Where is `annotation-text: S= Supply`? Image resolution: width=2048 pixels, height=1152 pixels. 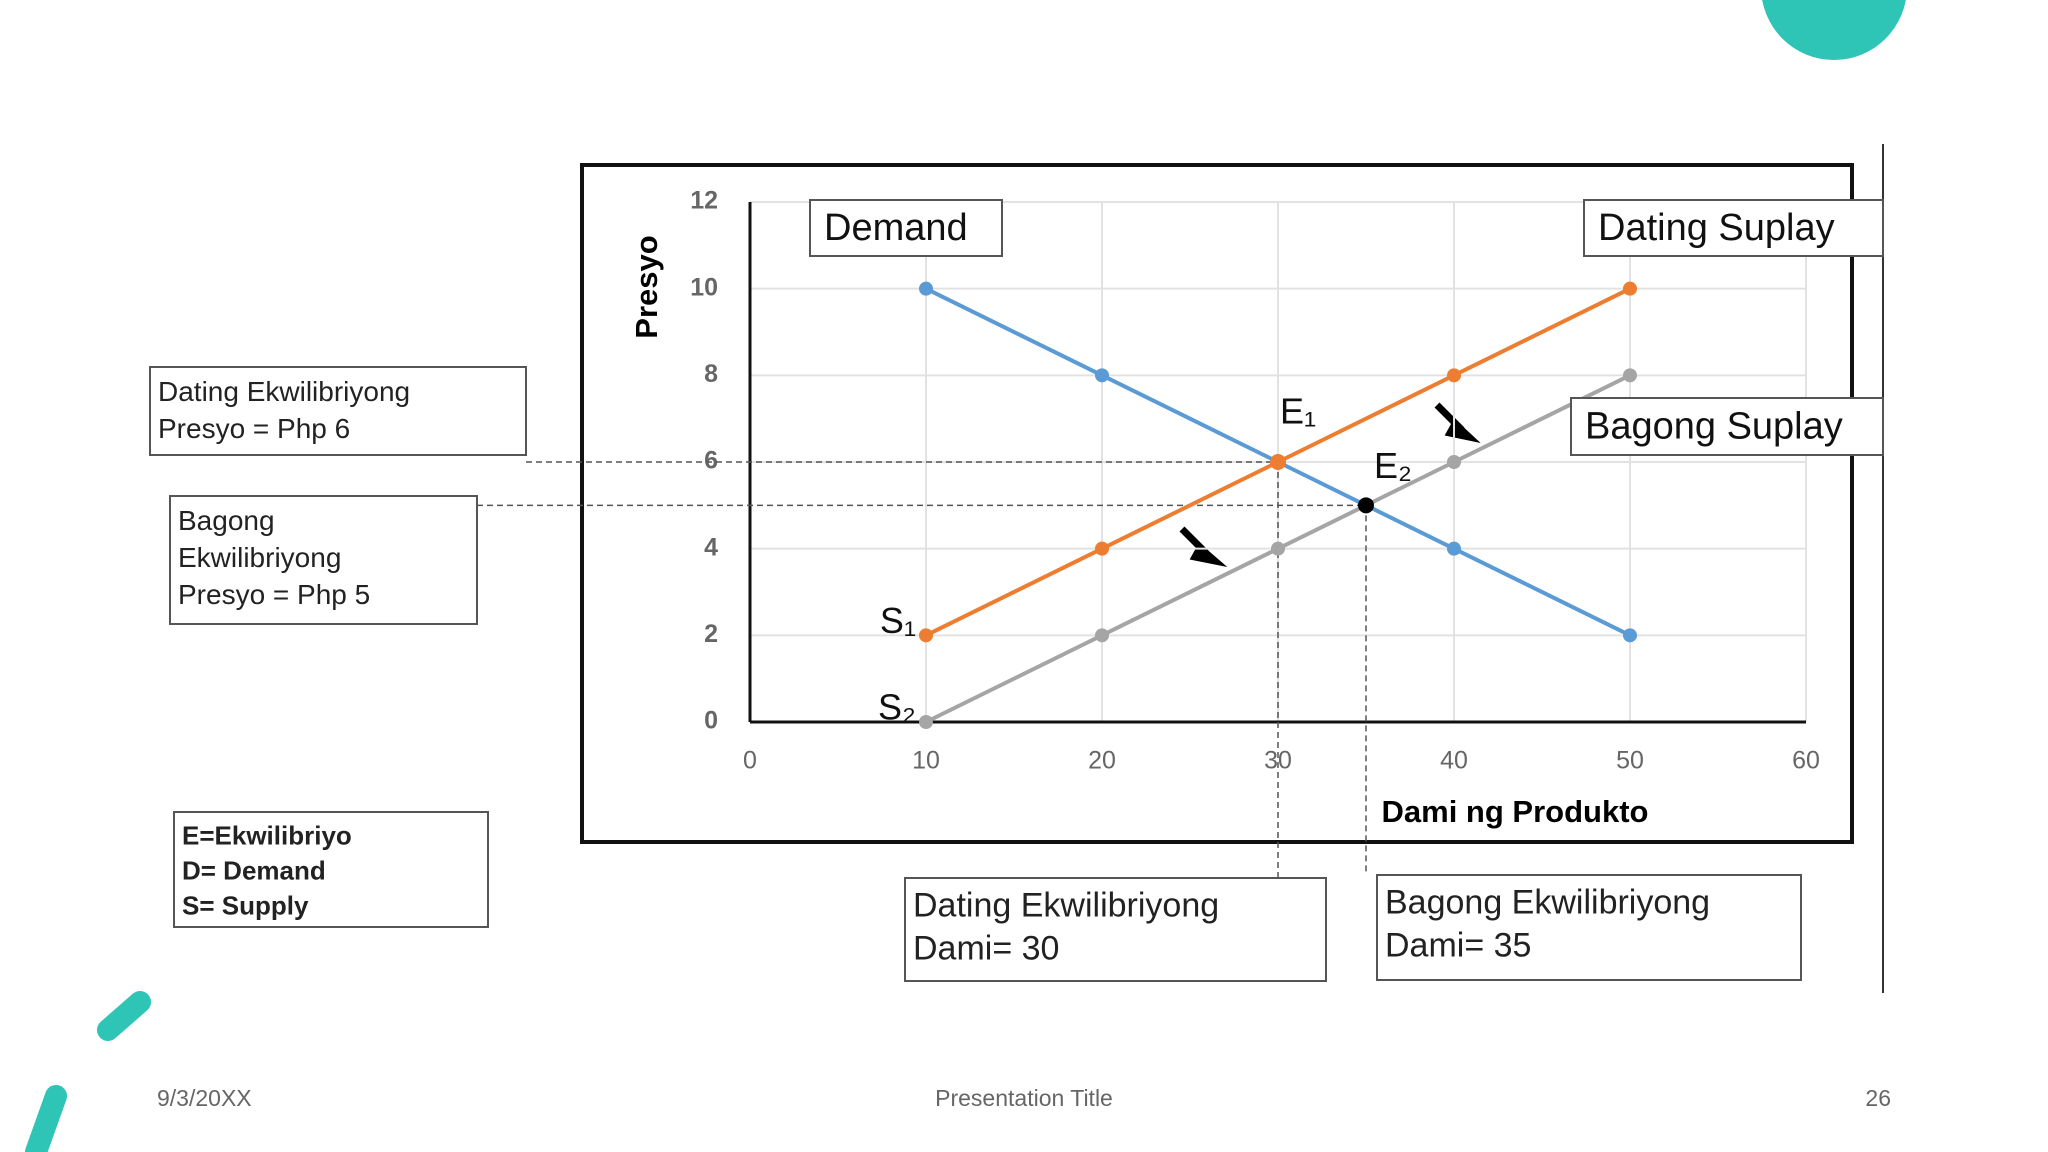
annotation-text: S= Supply is located at coordinates (245, 905).